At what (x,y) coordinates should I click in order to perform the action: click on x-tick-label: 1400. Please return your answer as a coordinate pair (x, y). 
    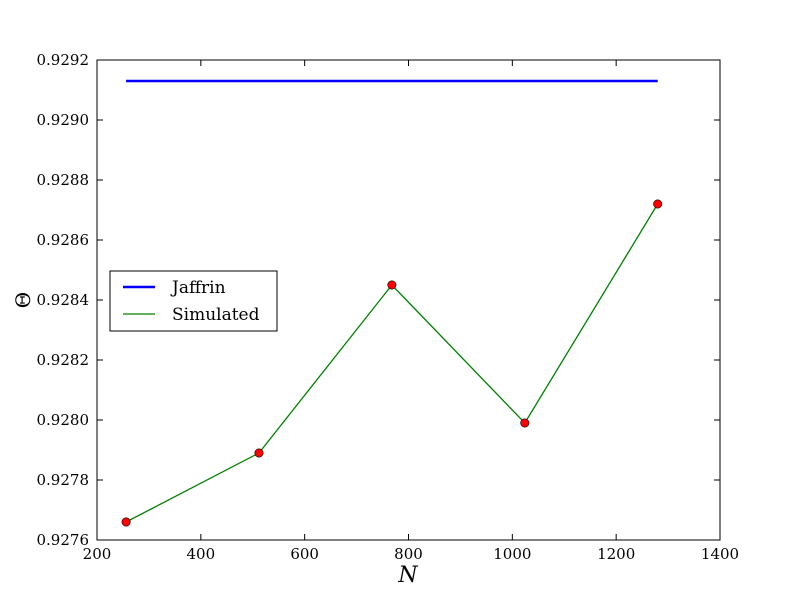
    Looking at the image, I should click on (720, 554).